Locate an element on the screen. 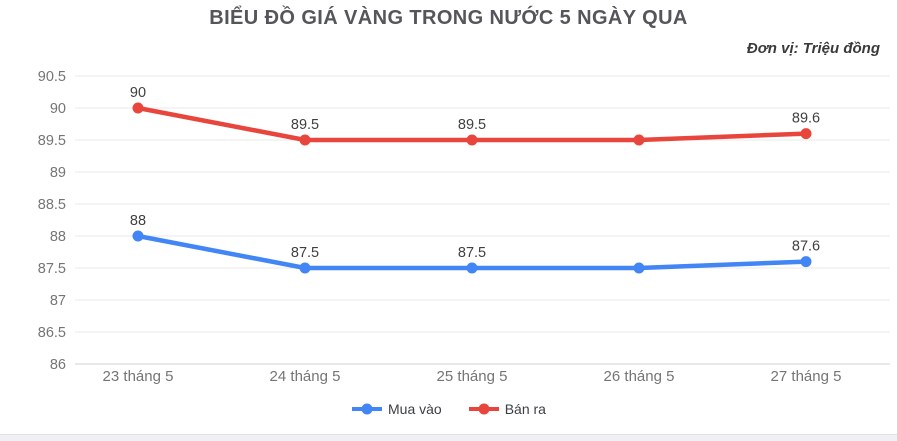 This screenshot has height=441, width=897. y-axis-tick-label: 89.5 is located at coordinates (52, 141).